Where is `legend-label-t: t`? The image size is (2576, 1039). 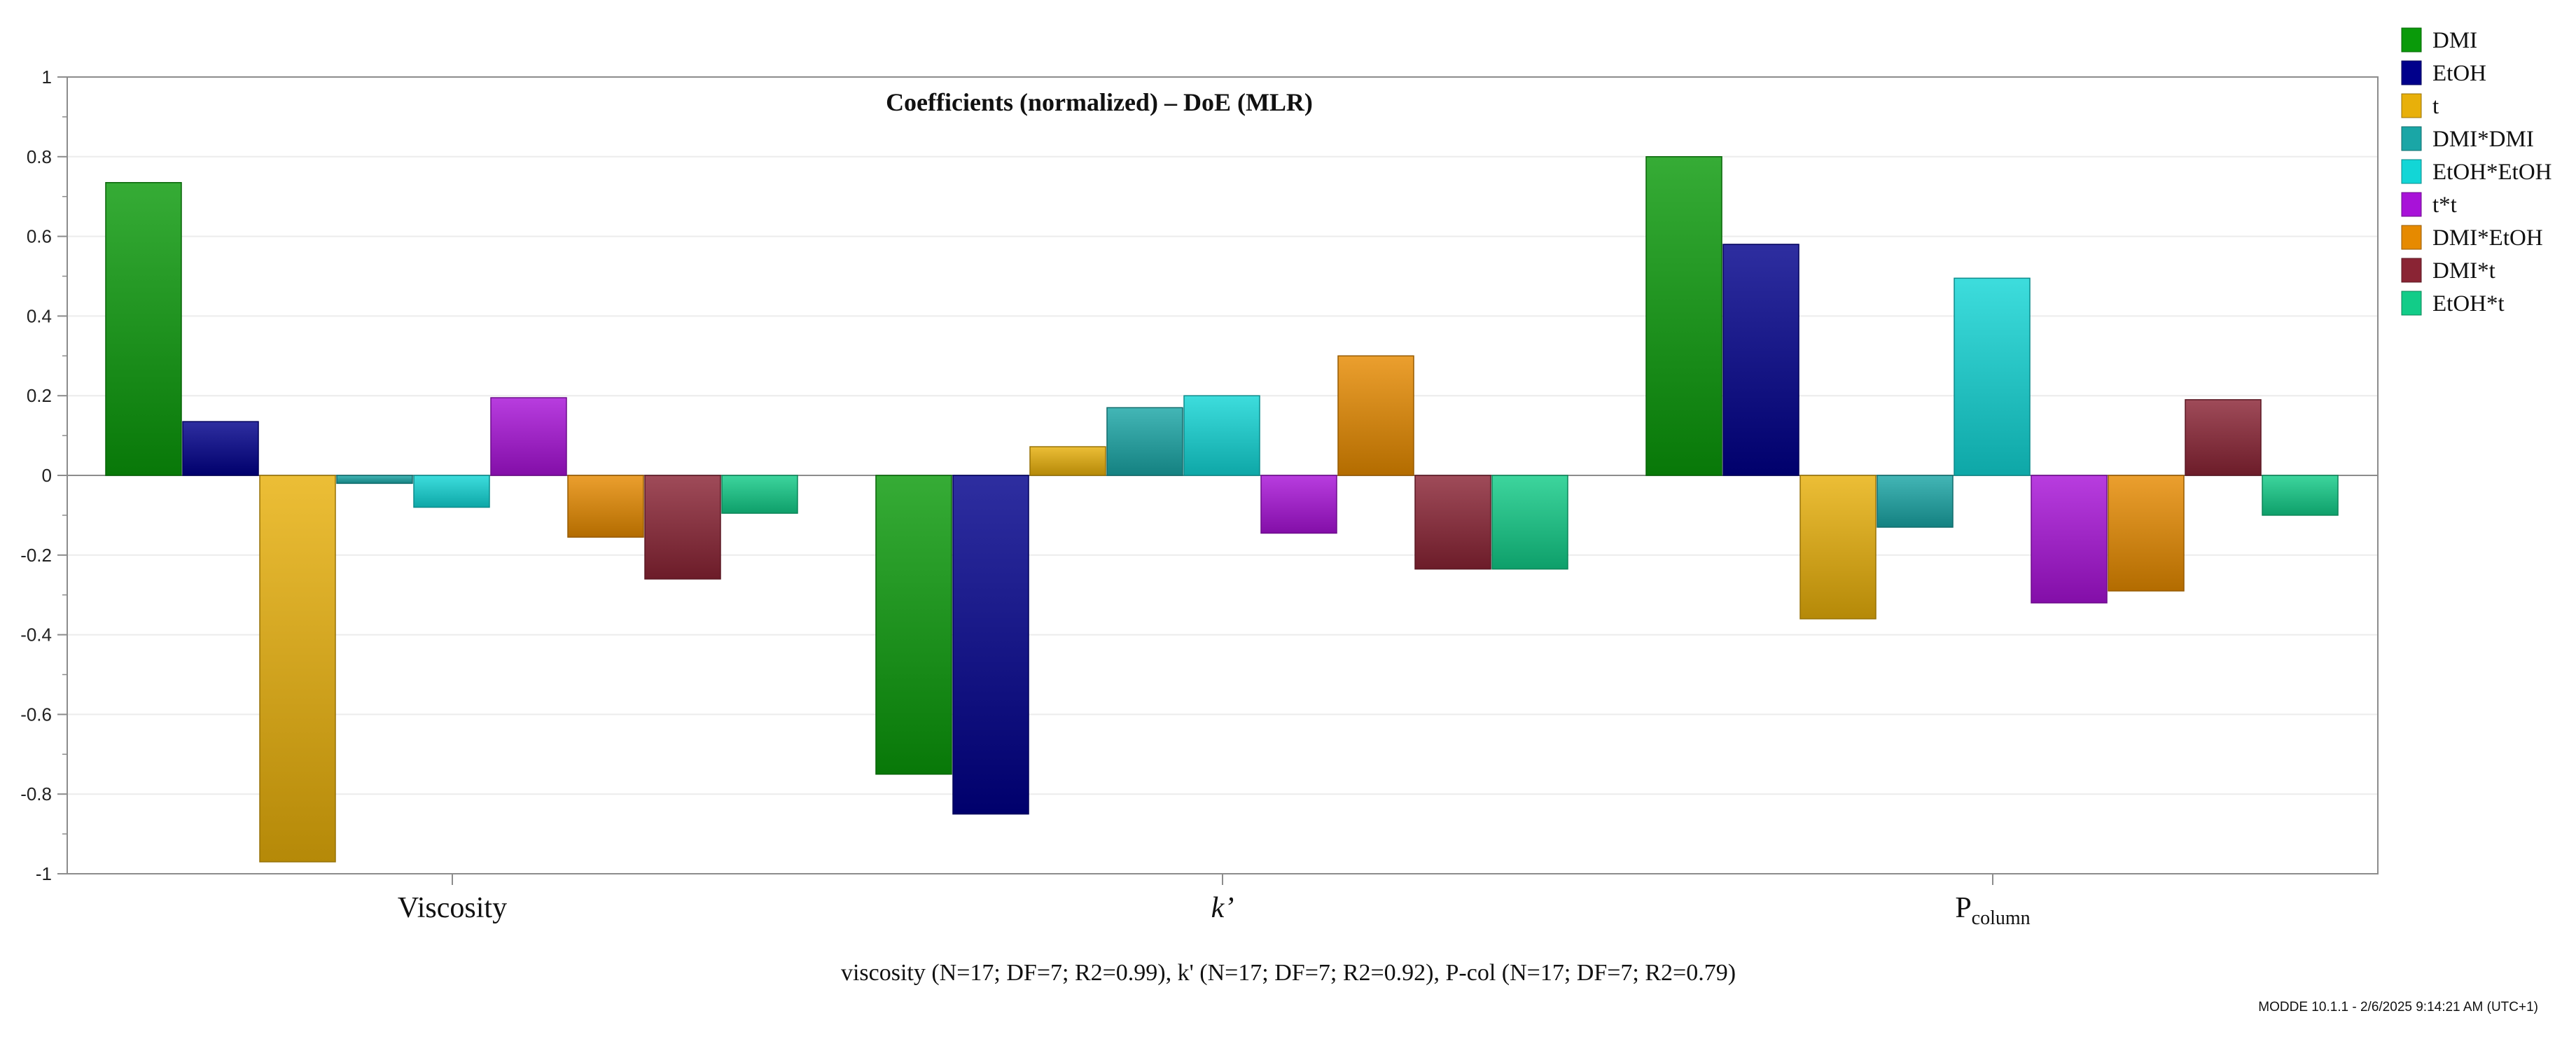 legend-label-t: t is located at coordinates (2435, 106).